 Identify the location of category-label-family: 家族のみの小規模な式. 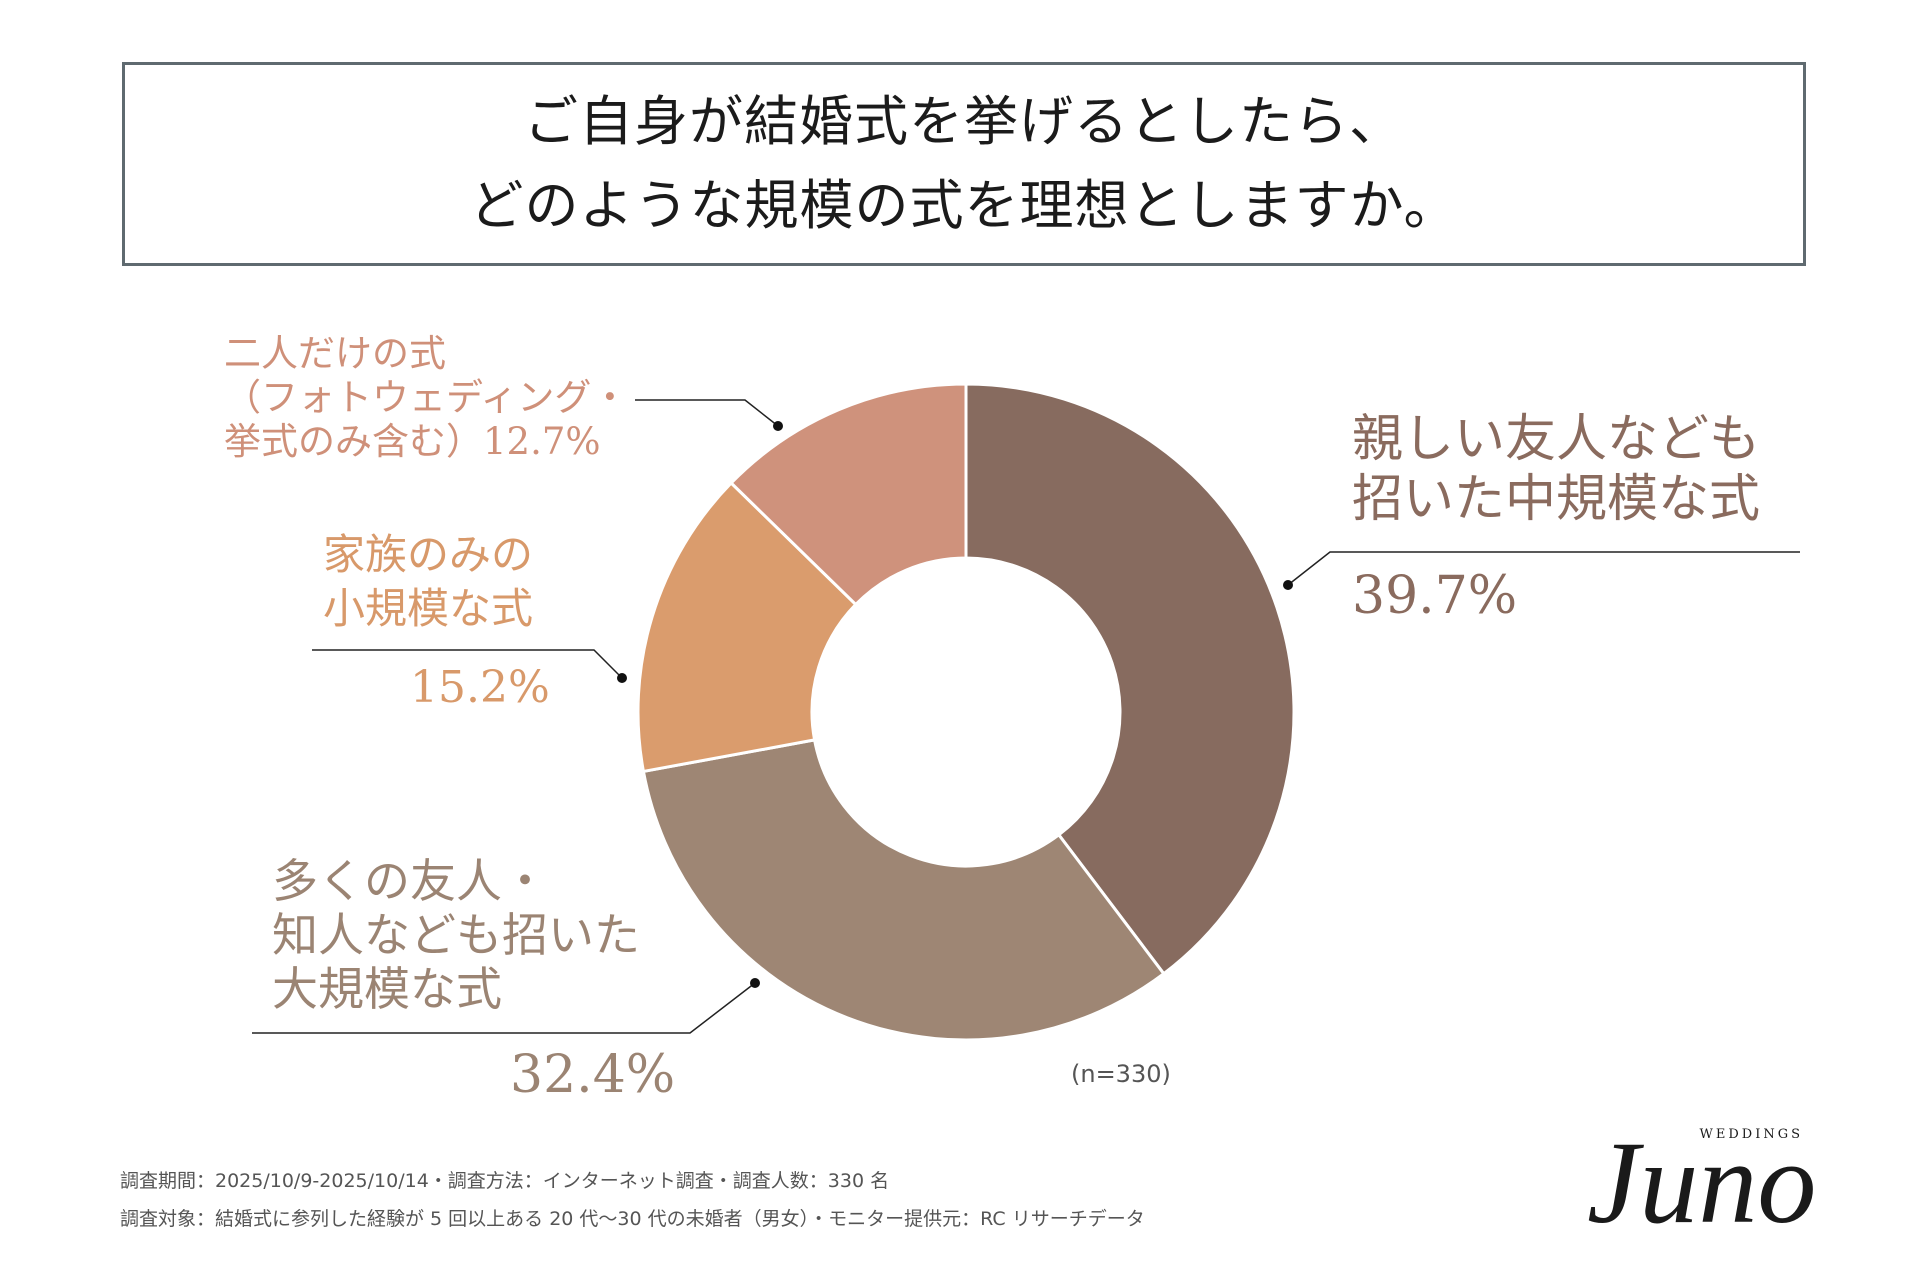
(428, 582).